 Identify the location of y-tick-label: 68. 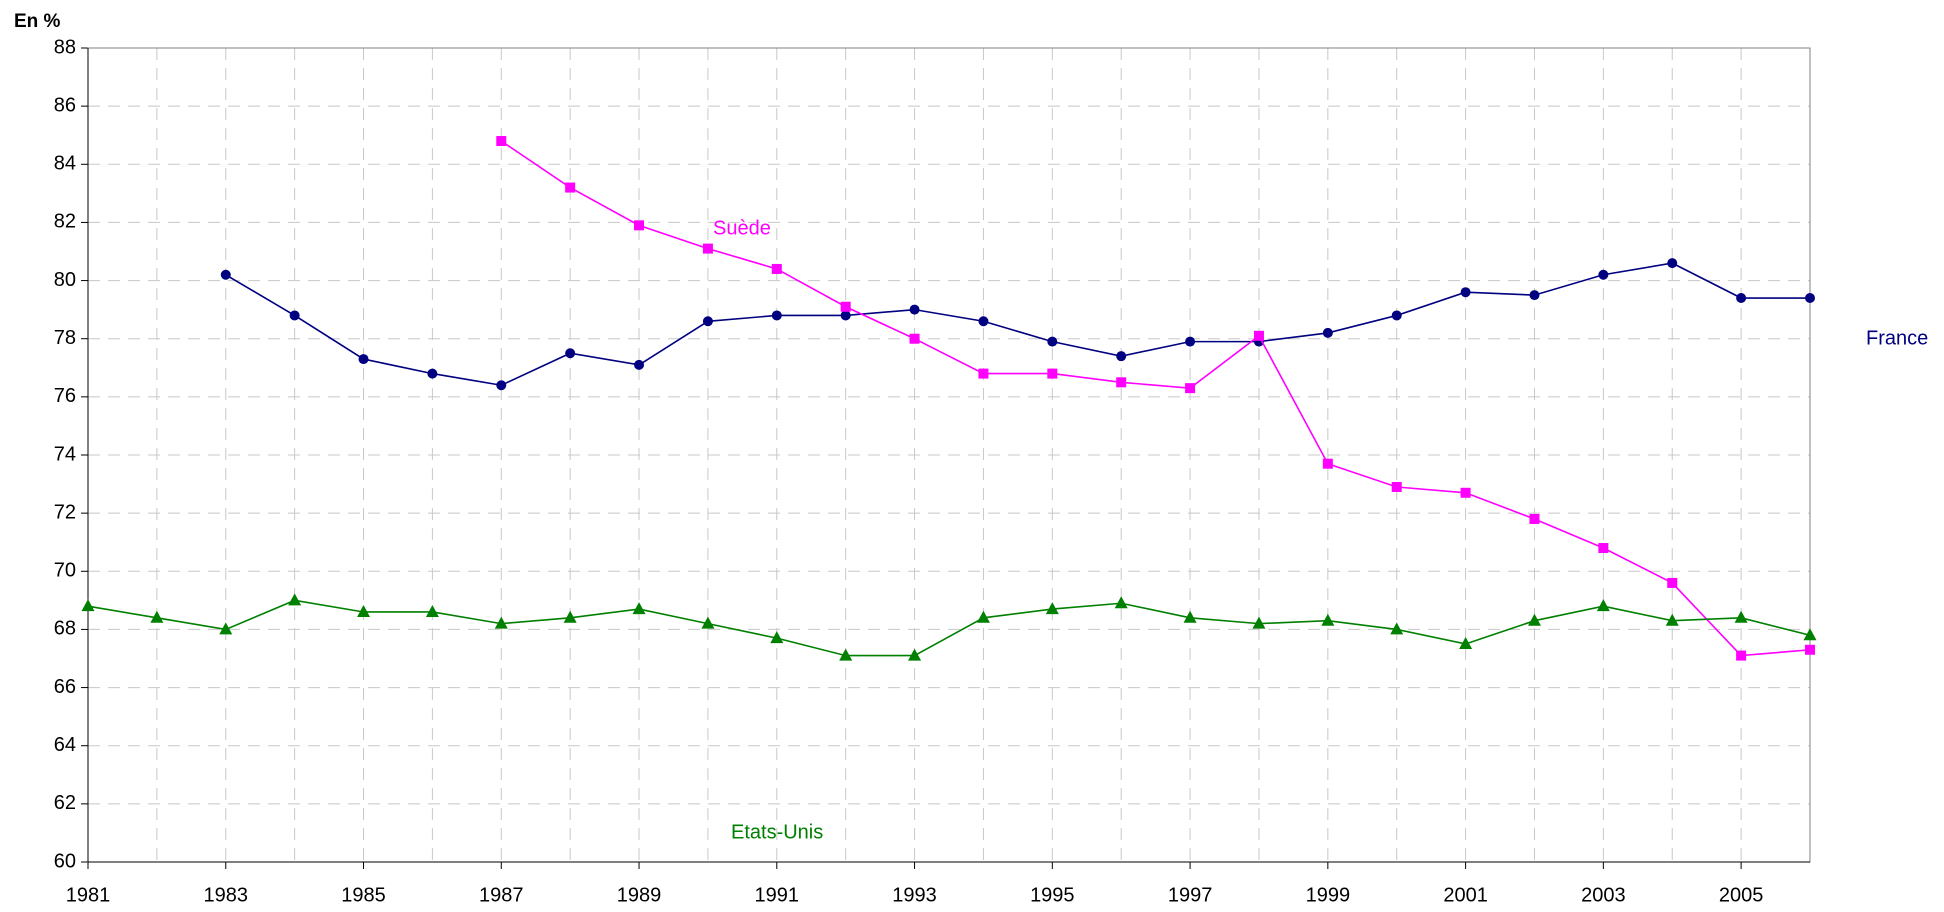
(65, 629).